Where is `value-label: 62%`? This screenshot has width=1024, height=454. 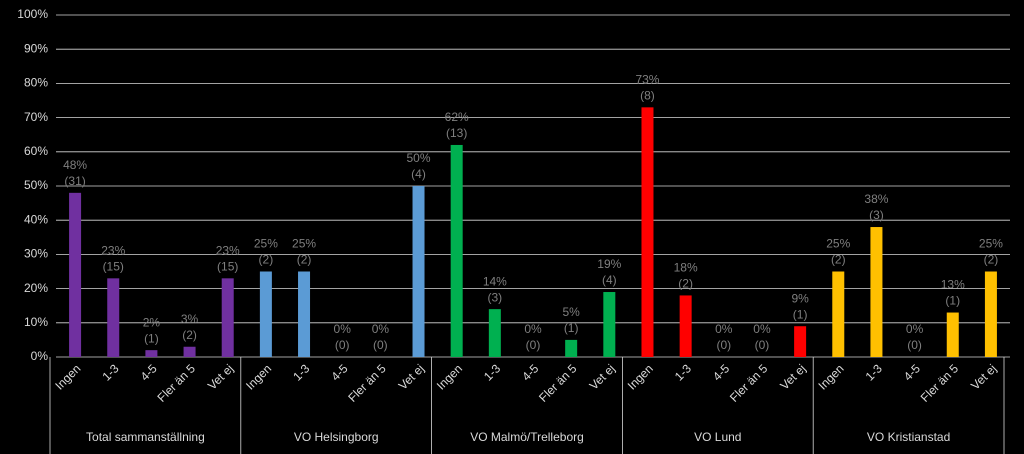
value-label: 62% is located at coordinates (457, 117).